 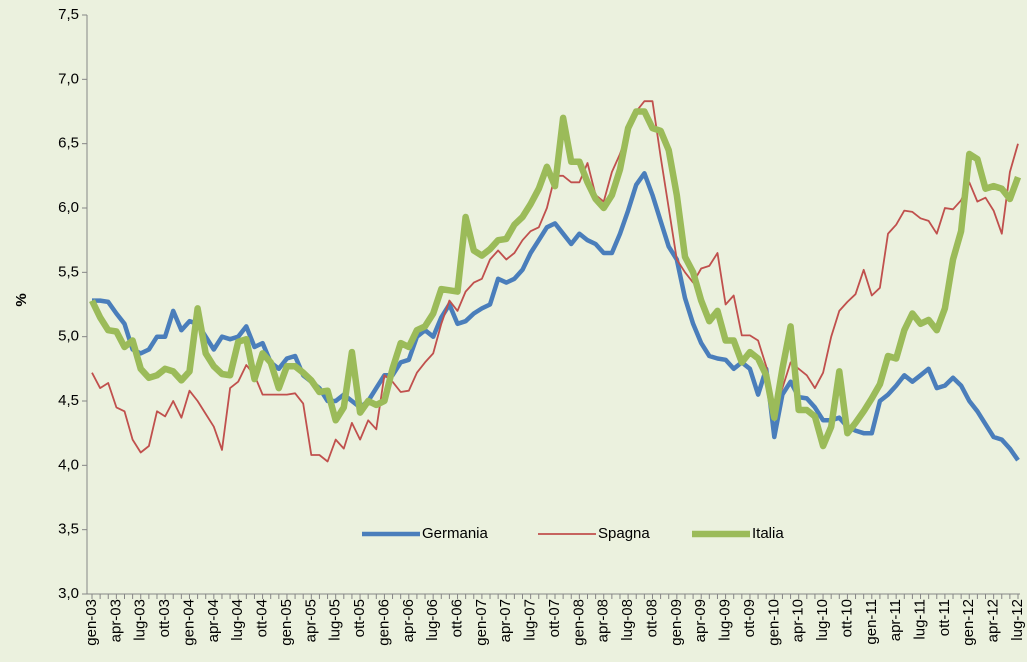 What do you see at coordinates (310, 620) in the screenshot?
I see `x-tick-label: apr-05` at bounding box center [310, 620].